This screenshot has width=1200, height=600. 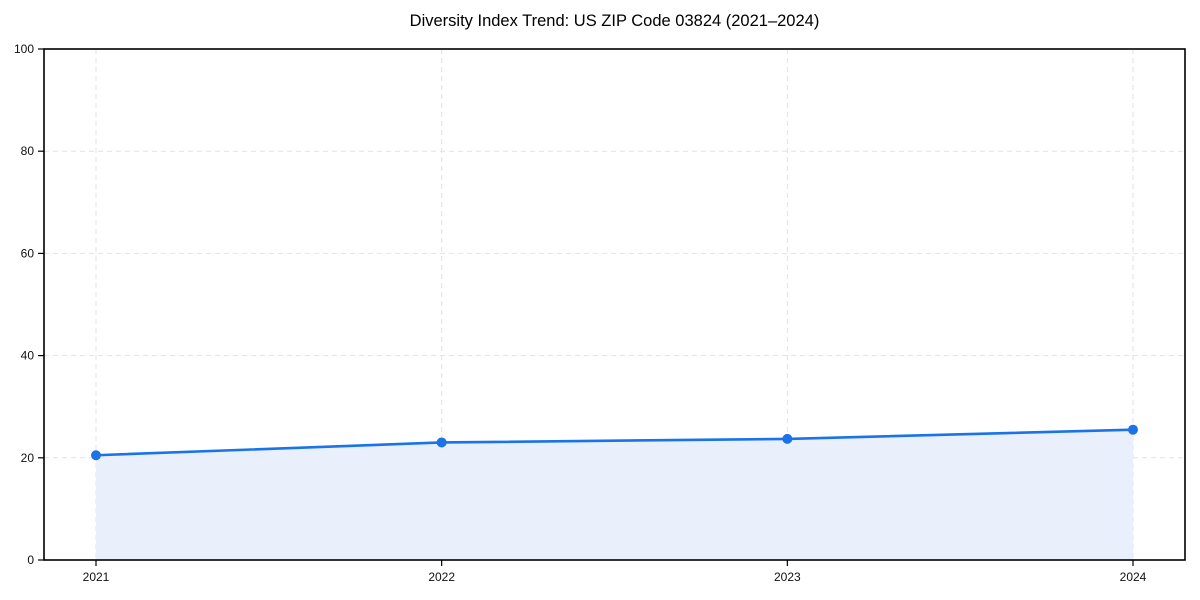 I want to click on series-line, so click(x=614, y=442).